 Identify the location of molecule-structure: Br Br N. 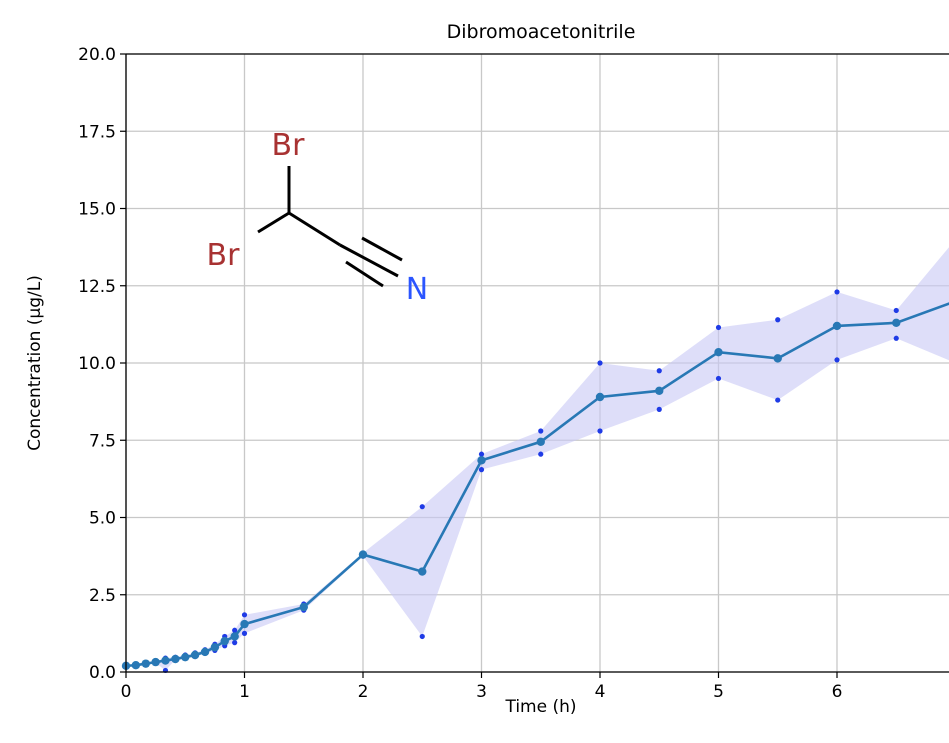
(318, 217).